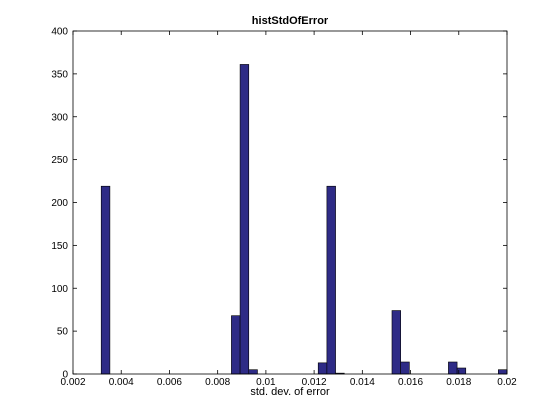 The image size is (560, 420). Describe the element at coordinates (59, 160) in the screenshot. I see `y-tick-label-5: 250` at that location.